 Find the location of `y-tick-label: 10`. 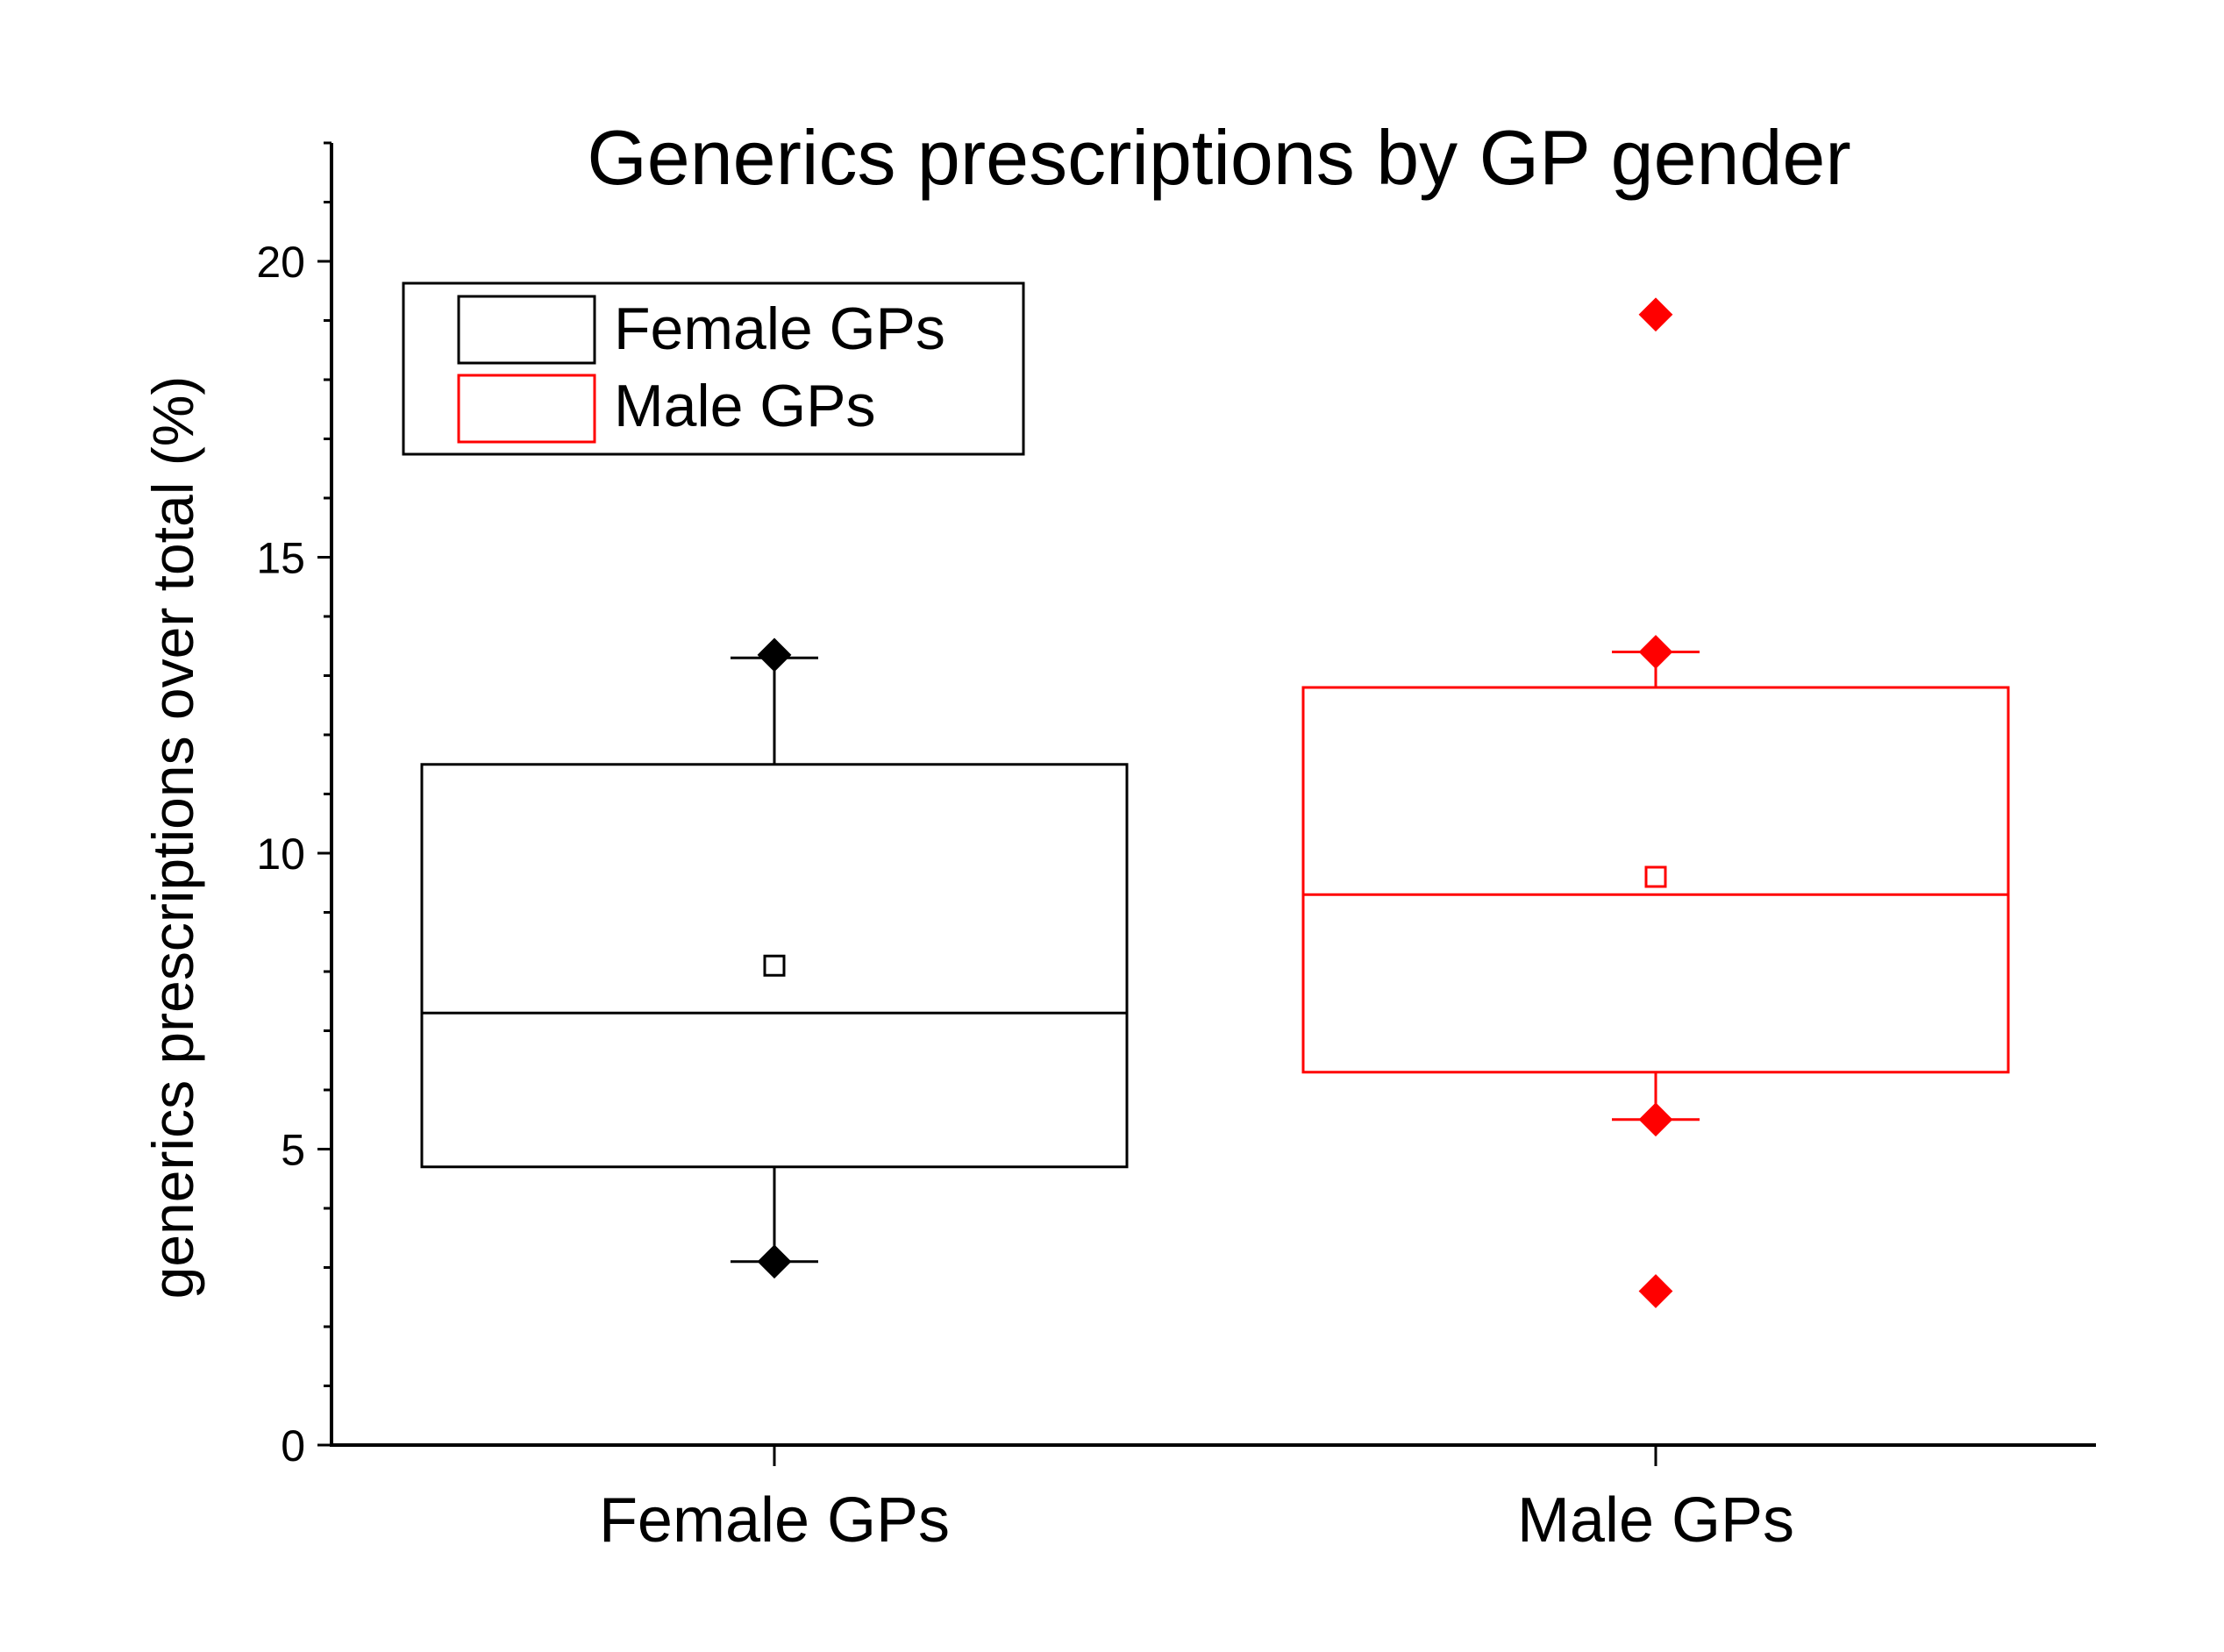

y-tick-label: 10 is located at coordinates (280, 854).